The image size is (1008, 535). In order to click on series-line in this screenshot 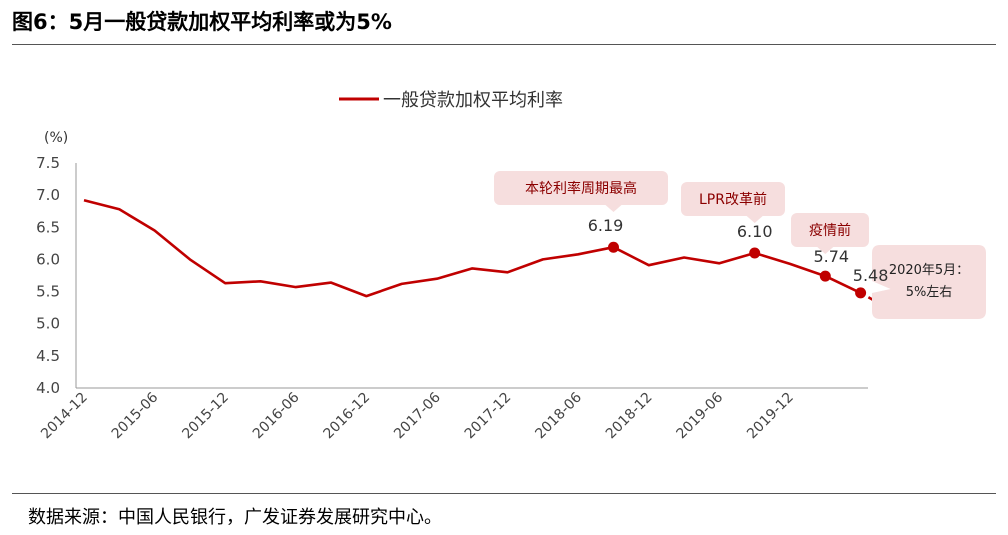, I will do `click(472, 248)`.